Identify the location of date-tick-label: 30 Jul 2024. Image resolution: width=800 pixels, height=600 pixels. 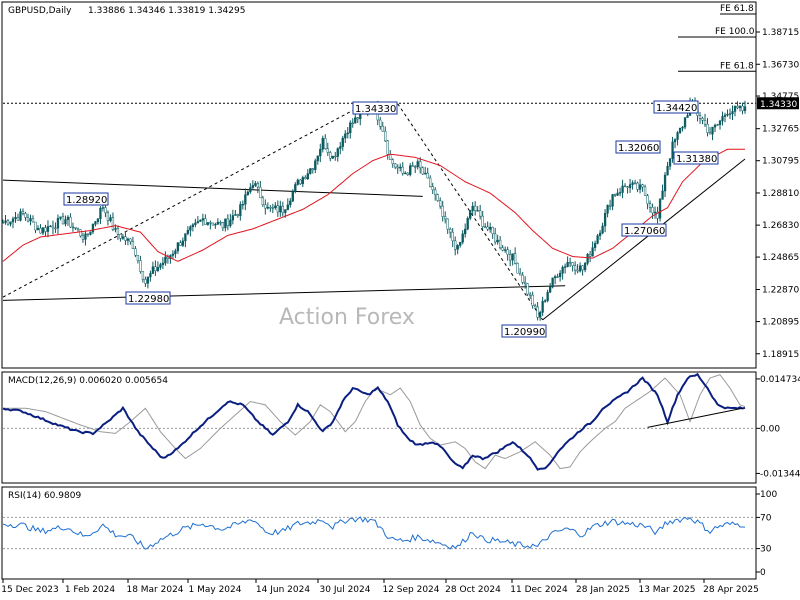
(345, 590).